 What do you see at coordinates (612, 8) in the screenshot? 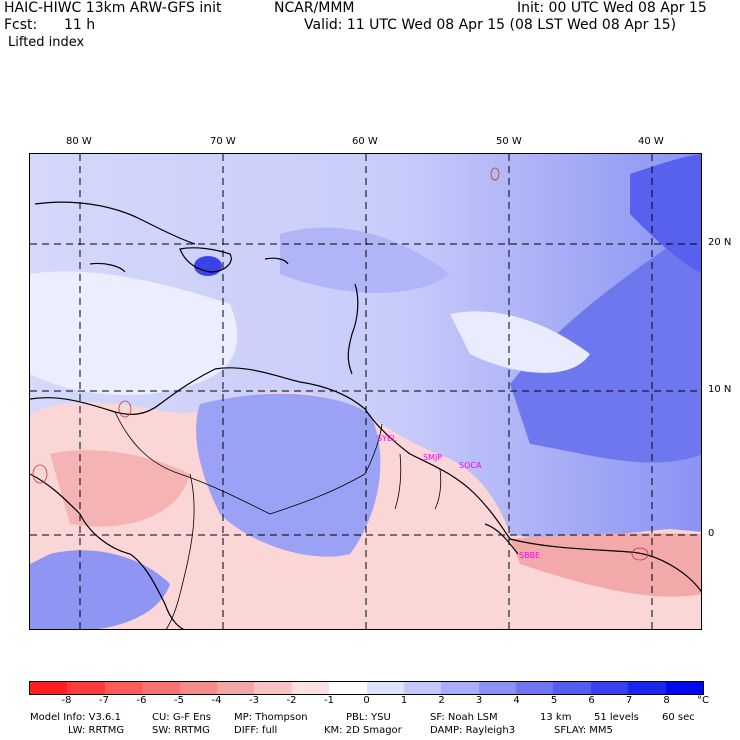
I see `init-time: Init: 00 UTC Wed 08 Apr 15` at bounding box center [612, 8].